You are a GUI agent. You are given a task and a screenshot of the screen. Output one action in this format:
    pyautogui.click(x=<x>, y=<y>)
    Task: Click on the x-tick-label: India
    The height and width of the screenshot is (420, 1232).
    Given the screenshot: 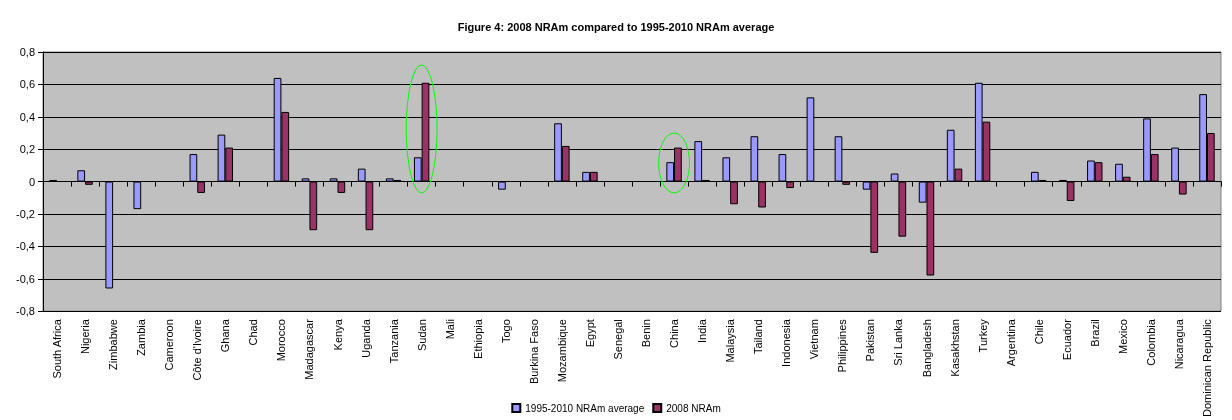 What is the action you would take?
    pyautogui.click(x=702, y=331)
    